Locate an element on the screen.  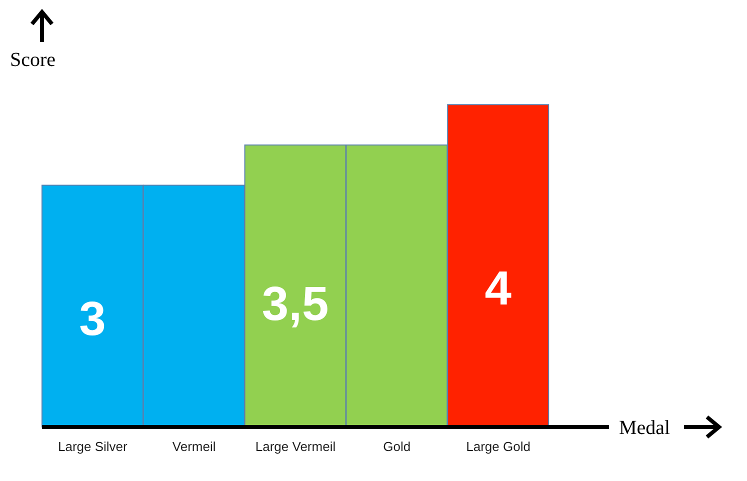
x-tick-label: Large Silver is located at coordinates (93, 446).